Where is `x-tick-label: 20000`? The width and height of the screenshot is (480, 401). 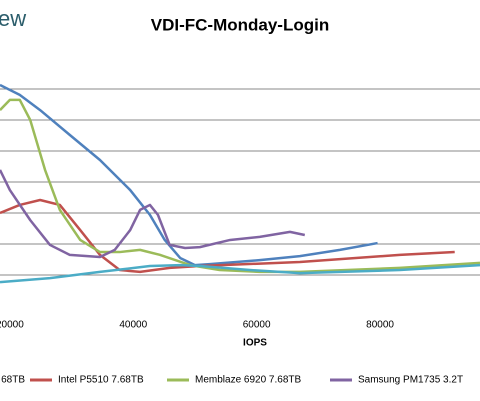 x-tick-label: 20000 is located at coordinates (12, 325).